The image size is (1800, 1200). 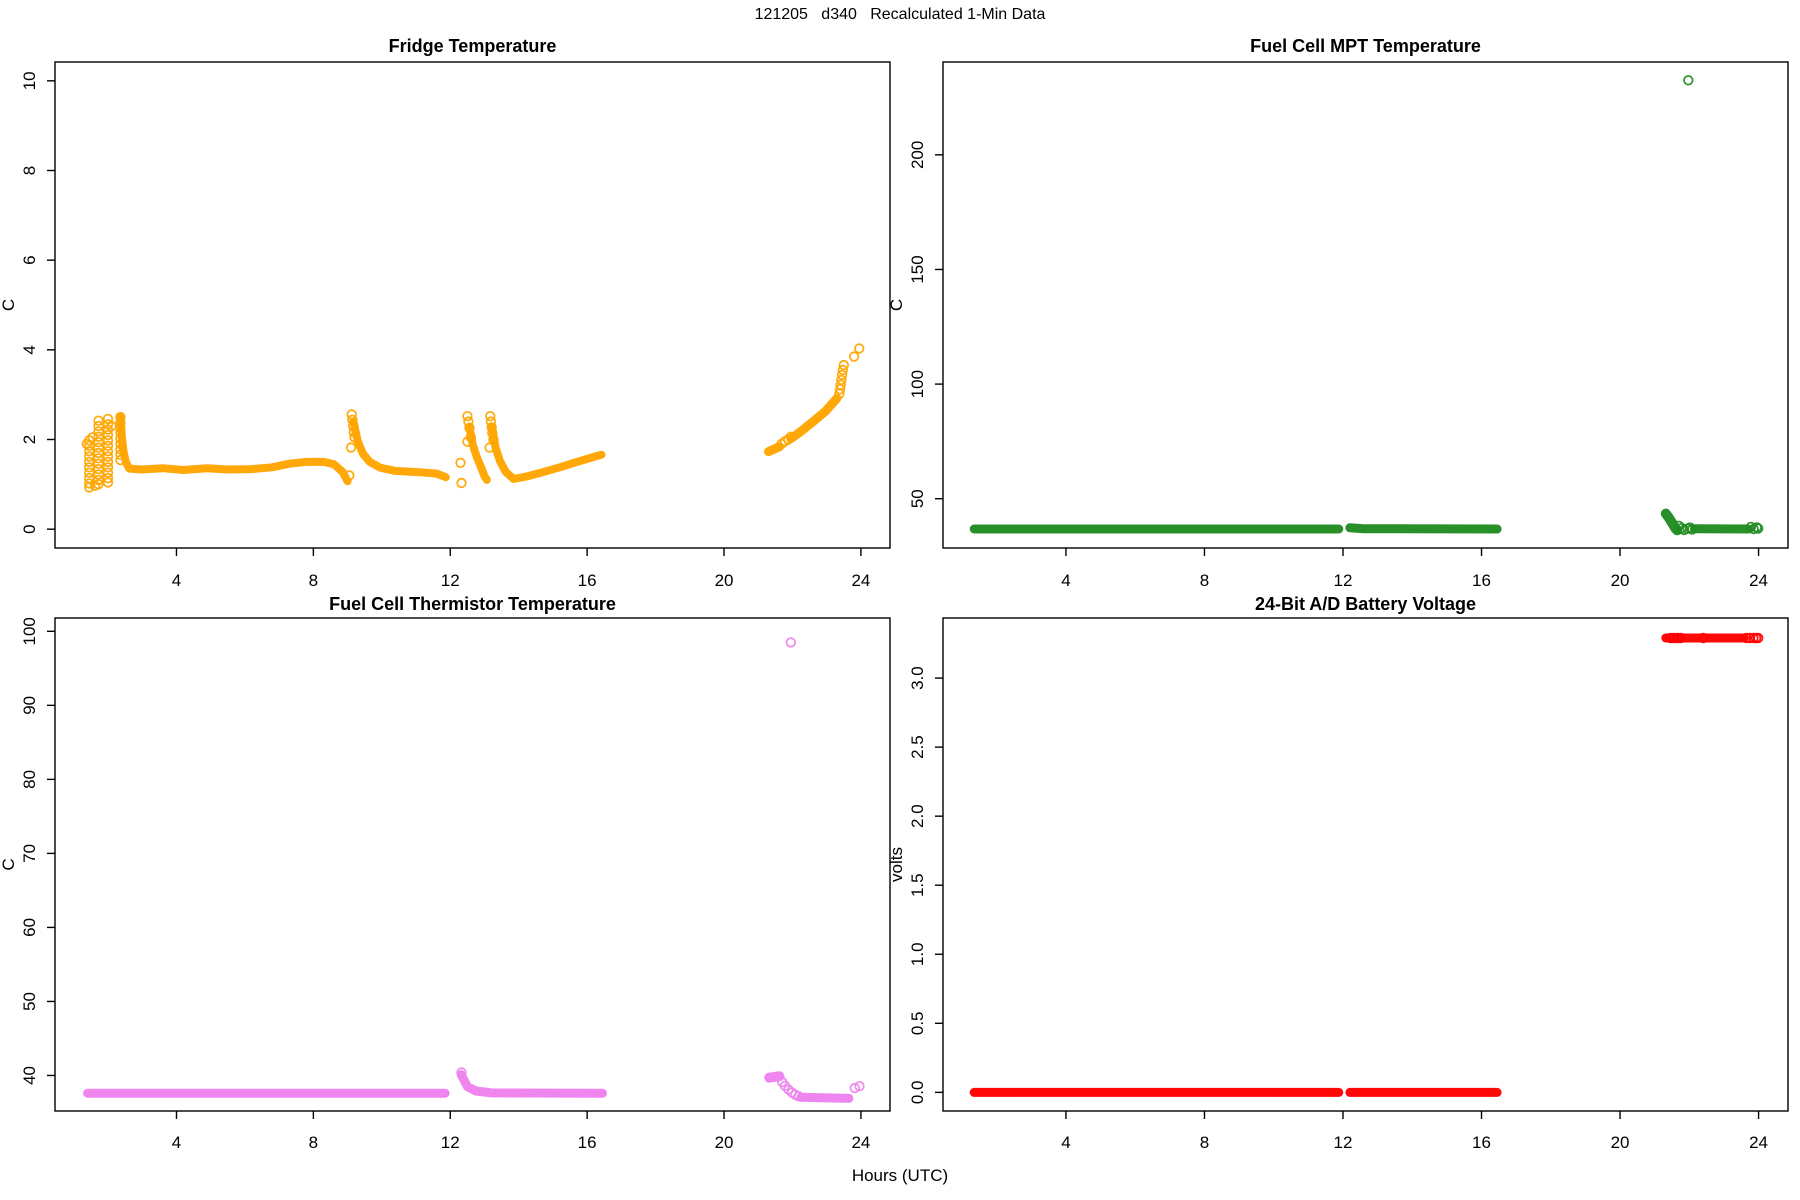 I want to click on y-tick-label: 2.5, so click(x=917, y=747).